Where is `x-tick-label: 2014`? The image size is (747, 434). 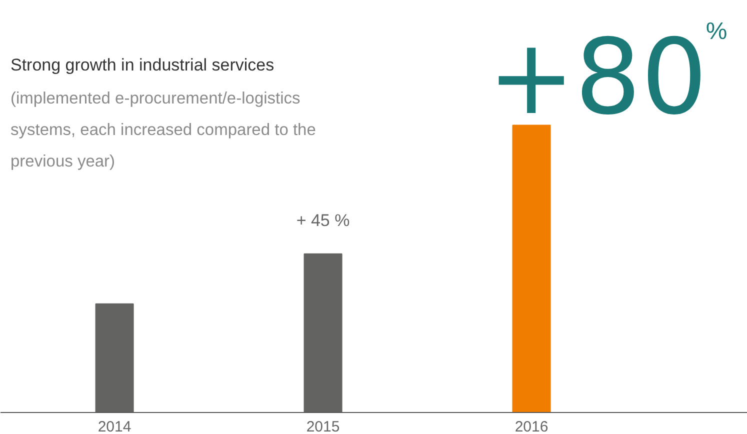 x-tick-label: 2014 is located at coordinates (115, 426).